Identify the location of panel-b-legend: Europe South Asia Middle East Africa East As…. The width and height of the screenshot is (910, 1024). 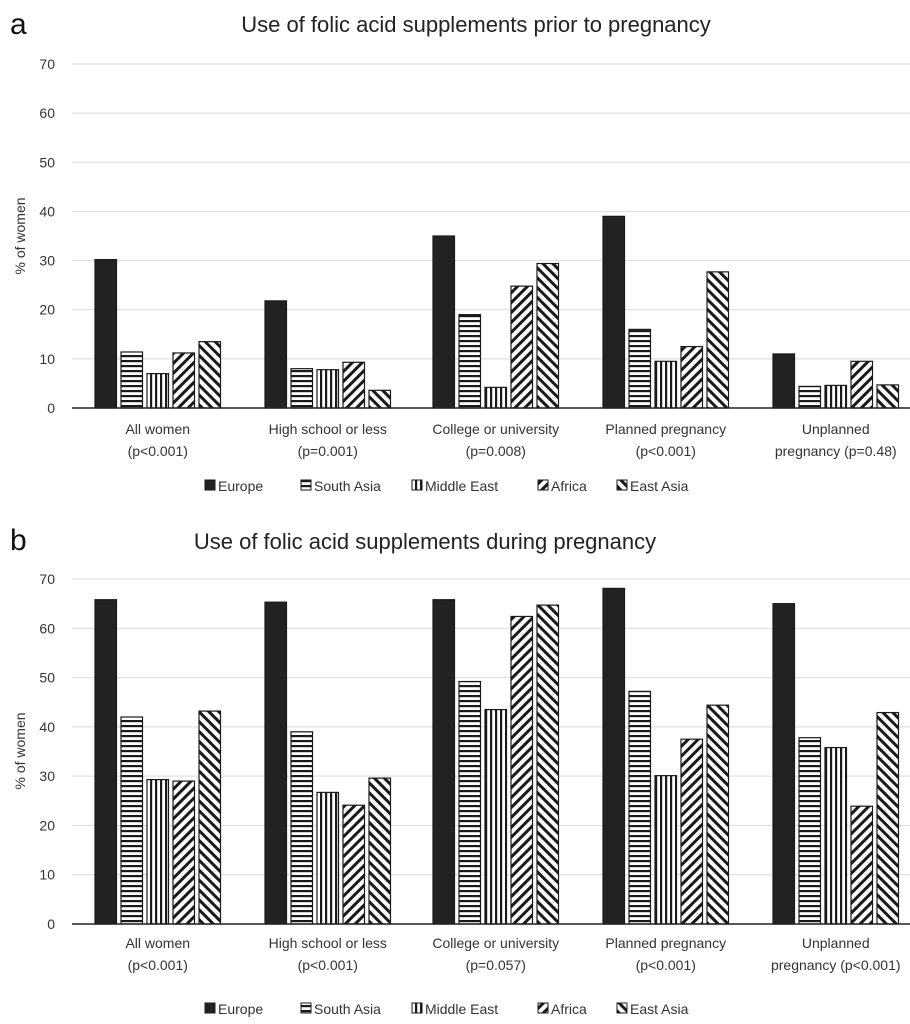
(446, 1009).